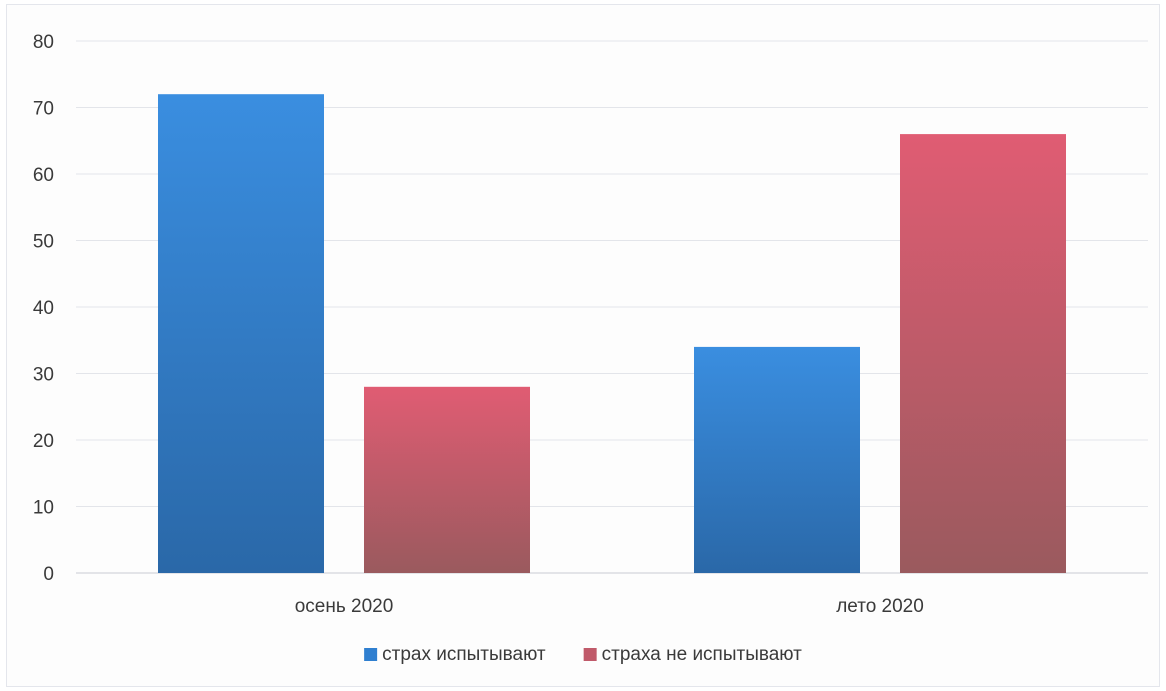 This screenshot has width=1166, height=691. What do you see at coordinates (48, 574) in the screenshot?
I see `y-tick-label: 0` at bounding box center [48, 574].